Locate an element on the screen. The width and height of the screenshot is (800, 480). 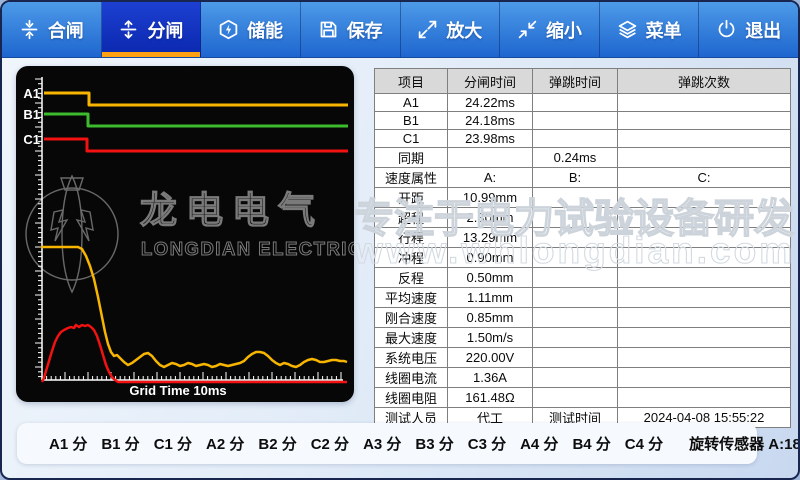
table-cell: 1.50m/s is located at coordinates (490, 337).